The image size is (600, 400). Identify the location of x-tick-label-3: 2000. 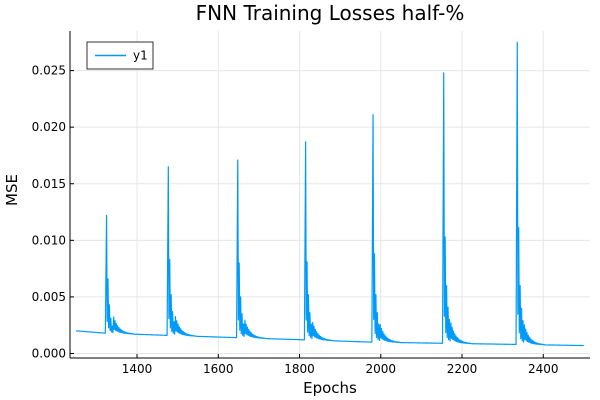
(381, 369).